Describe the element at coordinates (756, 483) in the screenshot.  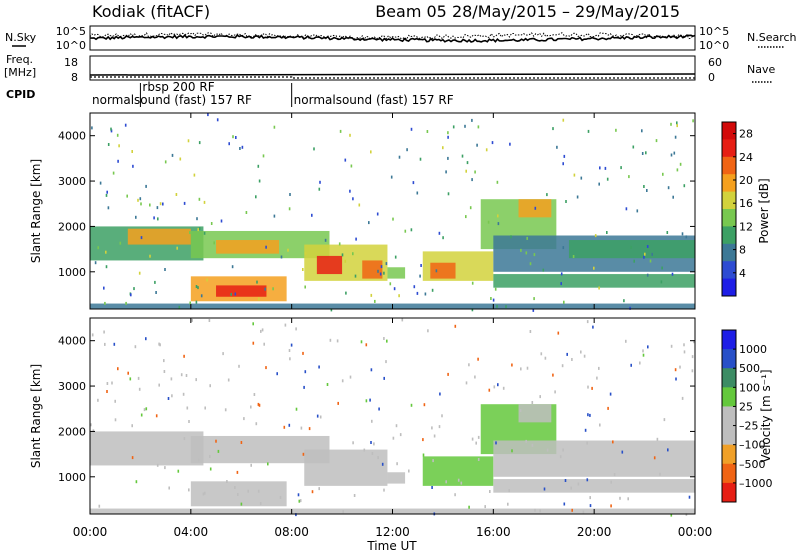
I see `colorbar-tick-label: –1000` at that location.